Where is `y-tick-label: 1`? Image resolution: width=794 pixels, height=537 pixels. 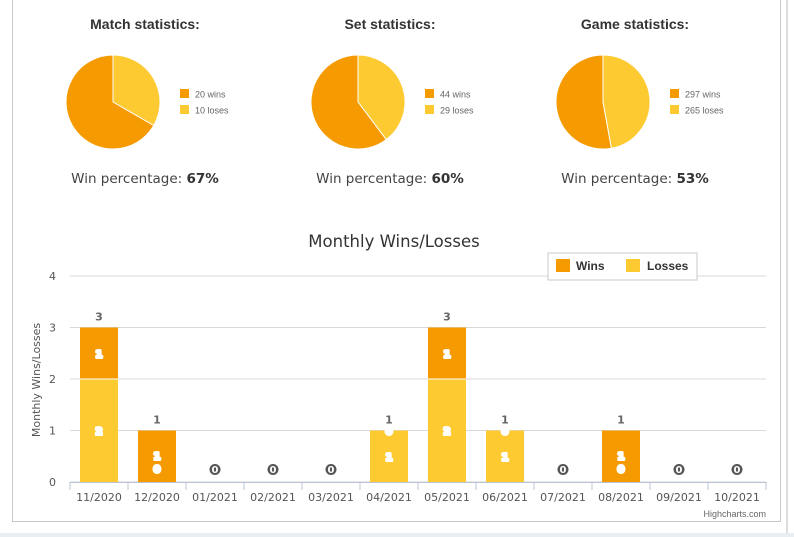
y-tick-label: 1 is located at coordinates (52, 431).